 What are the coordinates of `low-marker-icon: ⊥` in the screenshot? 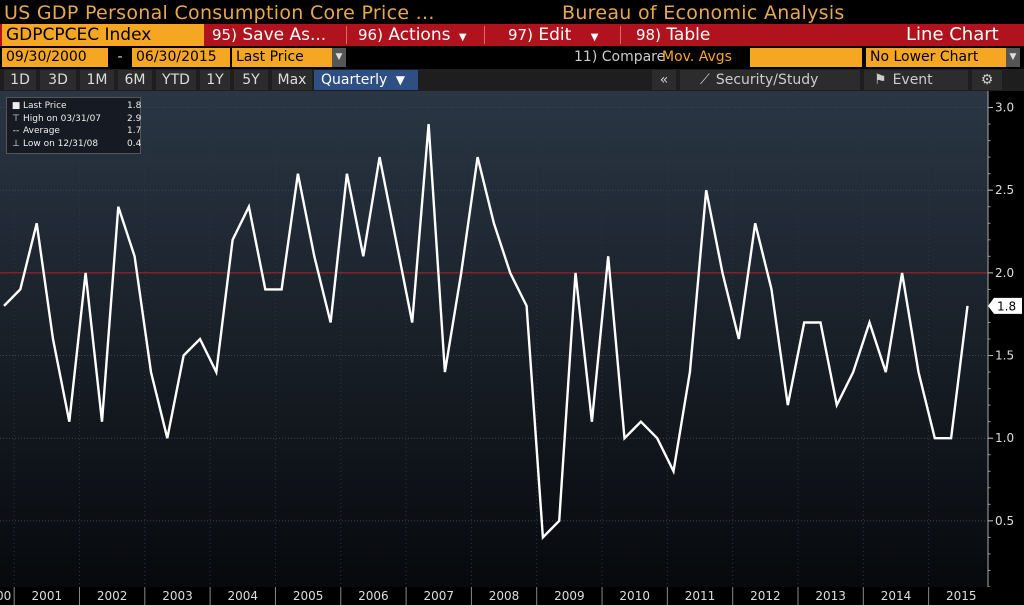 It's located at (16, 143).